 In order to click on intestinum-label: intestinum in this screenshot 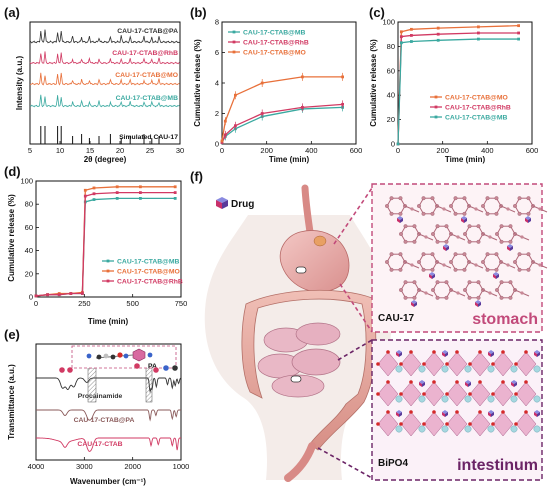, I will do `click(497, 465)`.